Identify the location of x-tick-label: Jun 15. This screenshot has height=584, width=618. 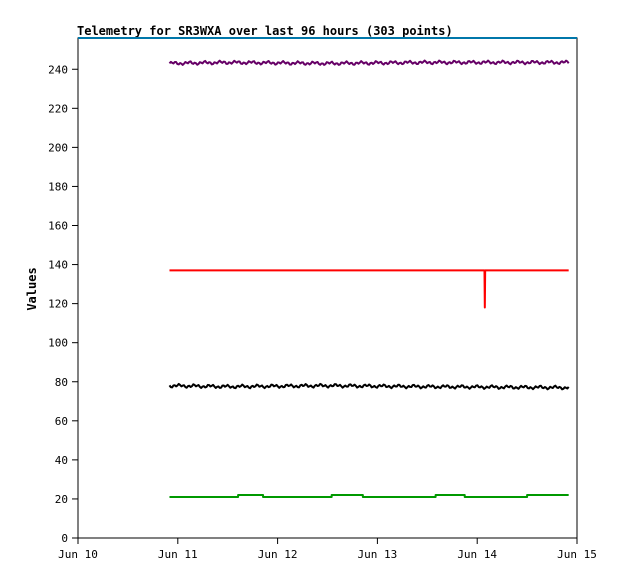
(577, 554).